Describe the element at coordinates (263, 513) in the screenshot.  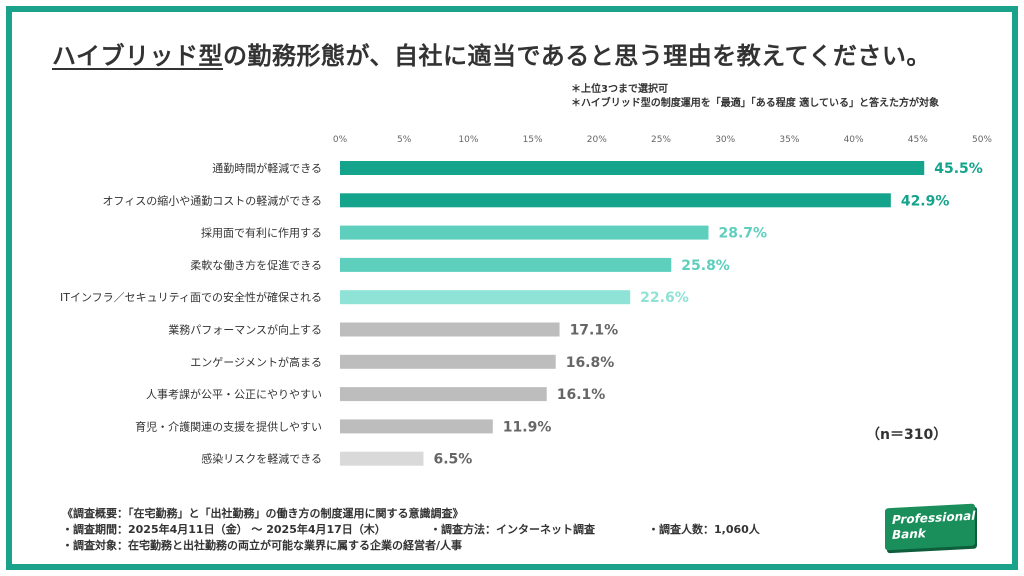
I see `survey-overview: 《調査概要：「在宅勤務」と「出社勤務」の働き方の制度運用に関する意識調査》` at that location.